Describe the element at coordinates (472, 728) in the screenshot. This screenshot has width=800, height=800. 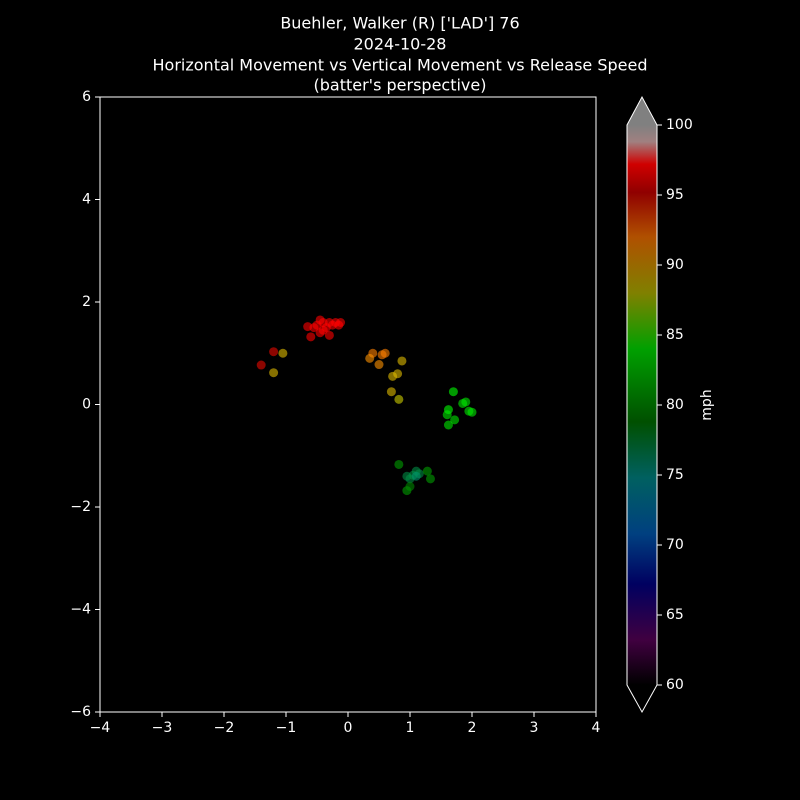
I see `x-tick-label: 2` at that location.